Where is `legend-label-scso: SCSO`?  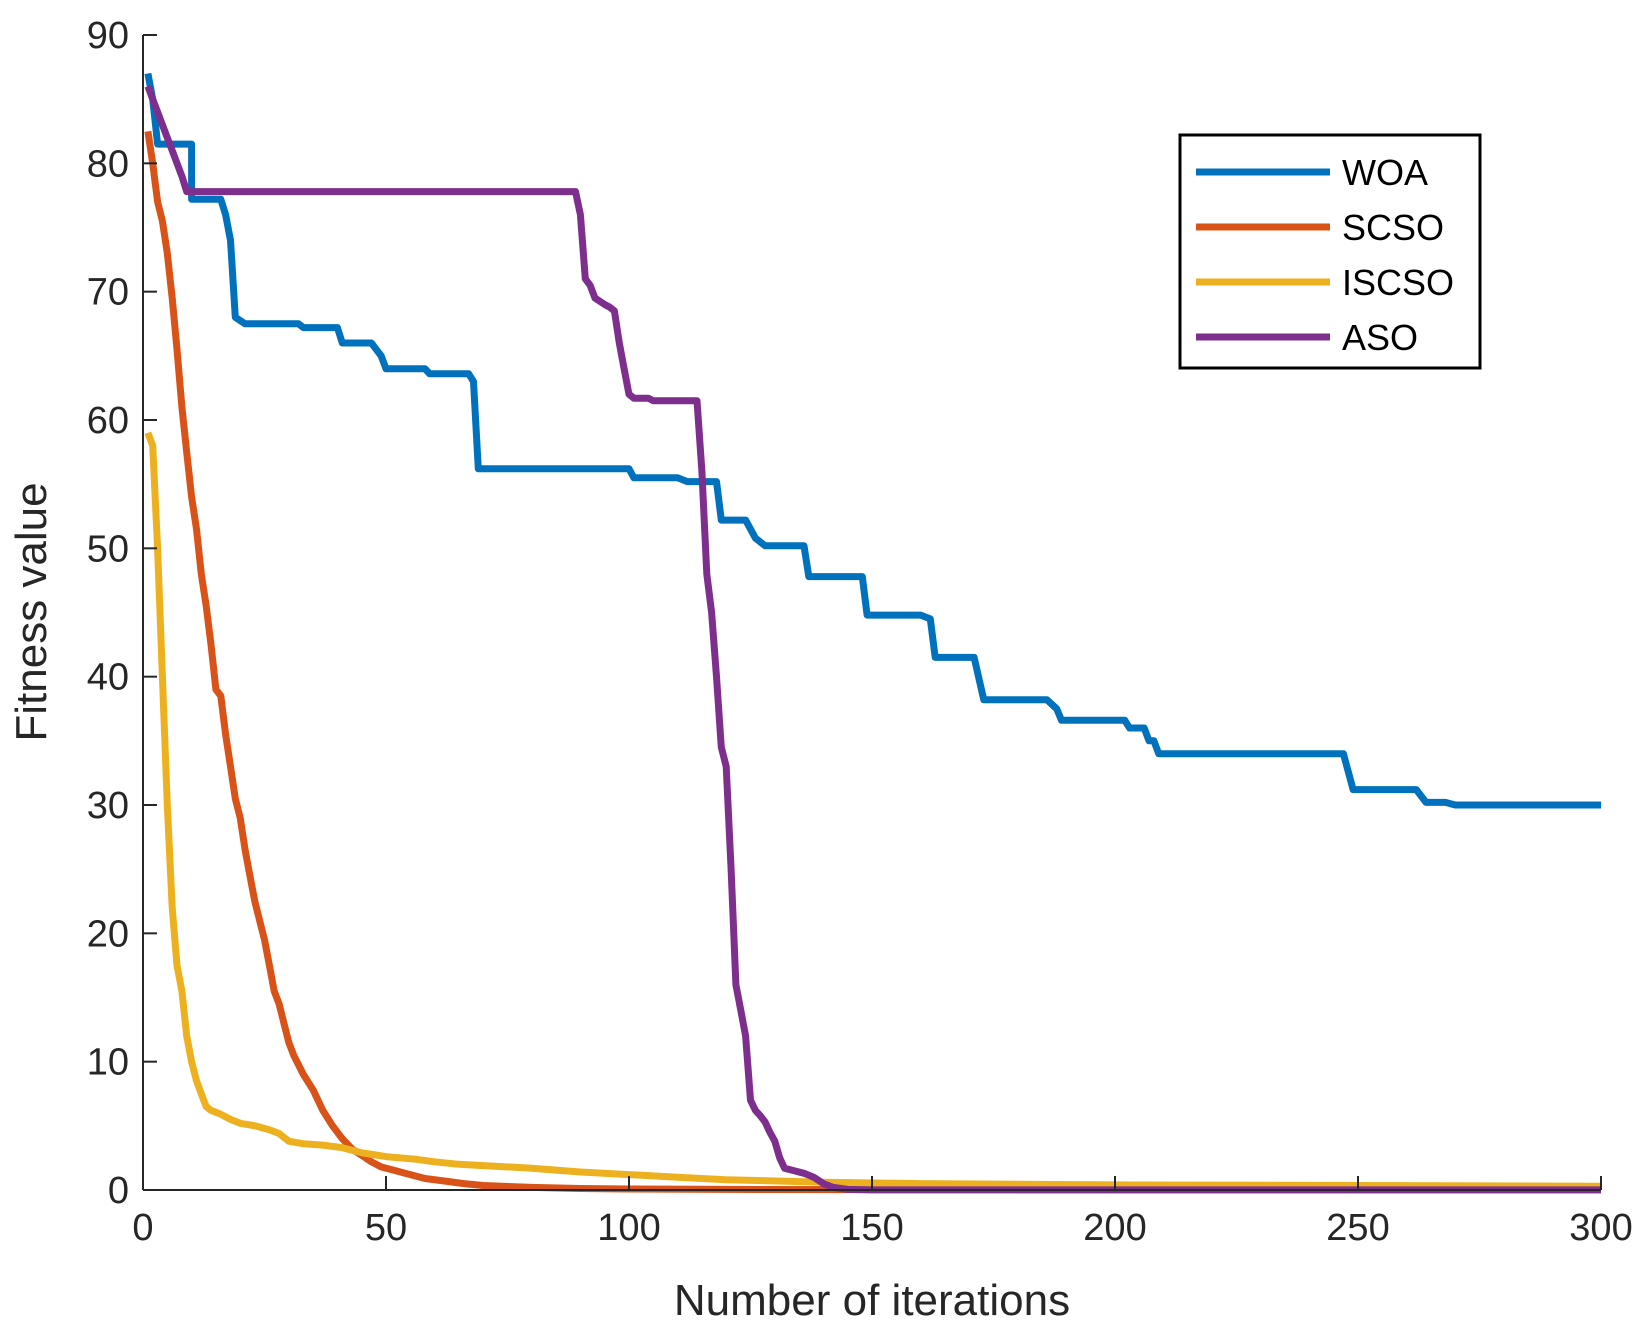
legend-label-scso: SCSO is located at coordinates (1393, 227).